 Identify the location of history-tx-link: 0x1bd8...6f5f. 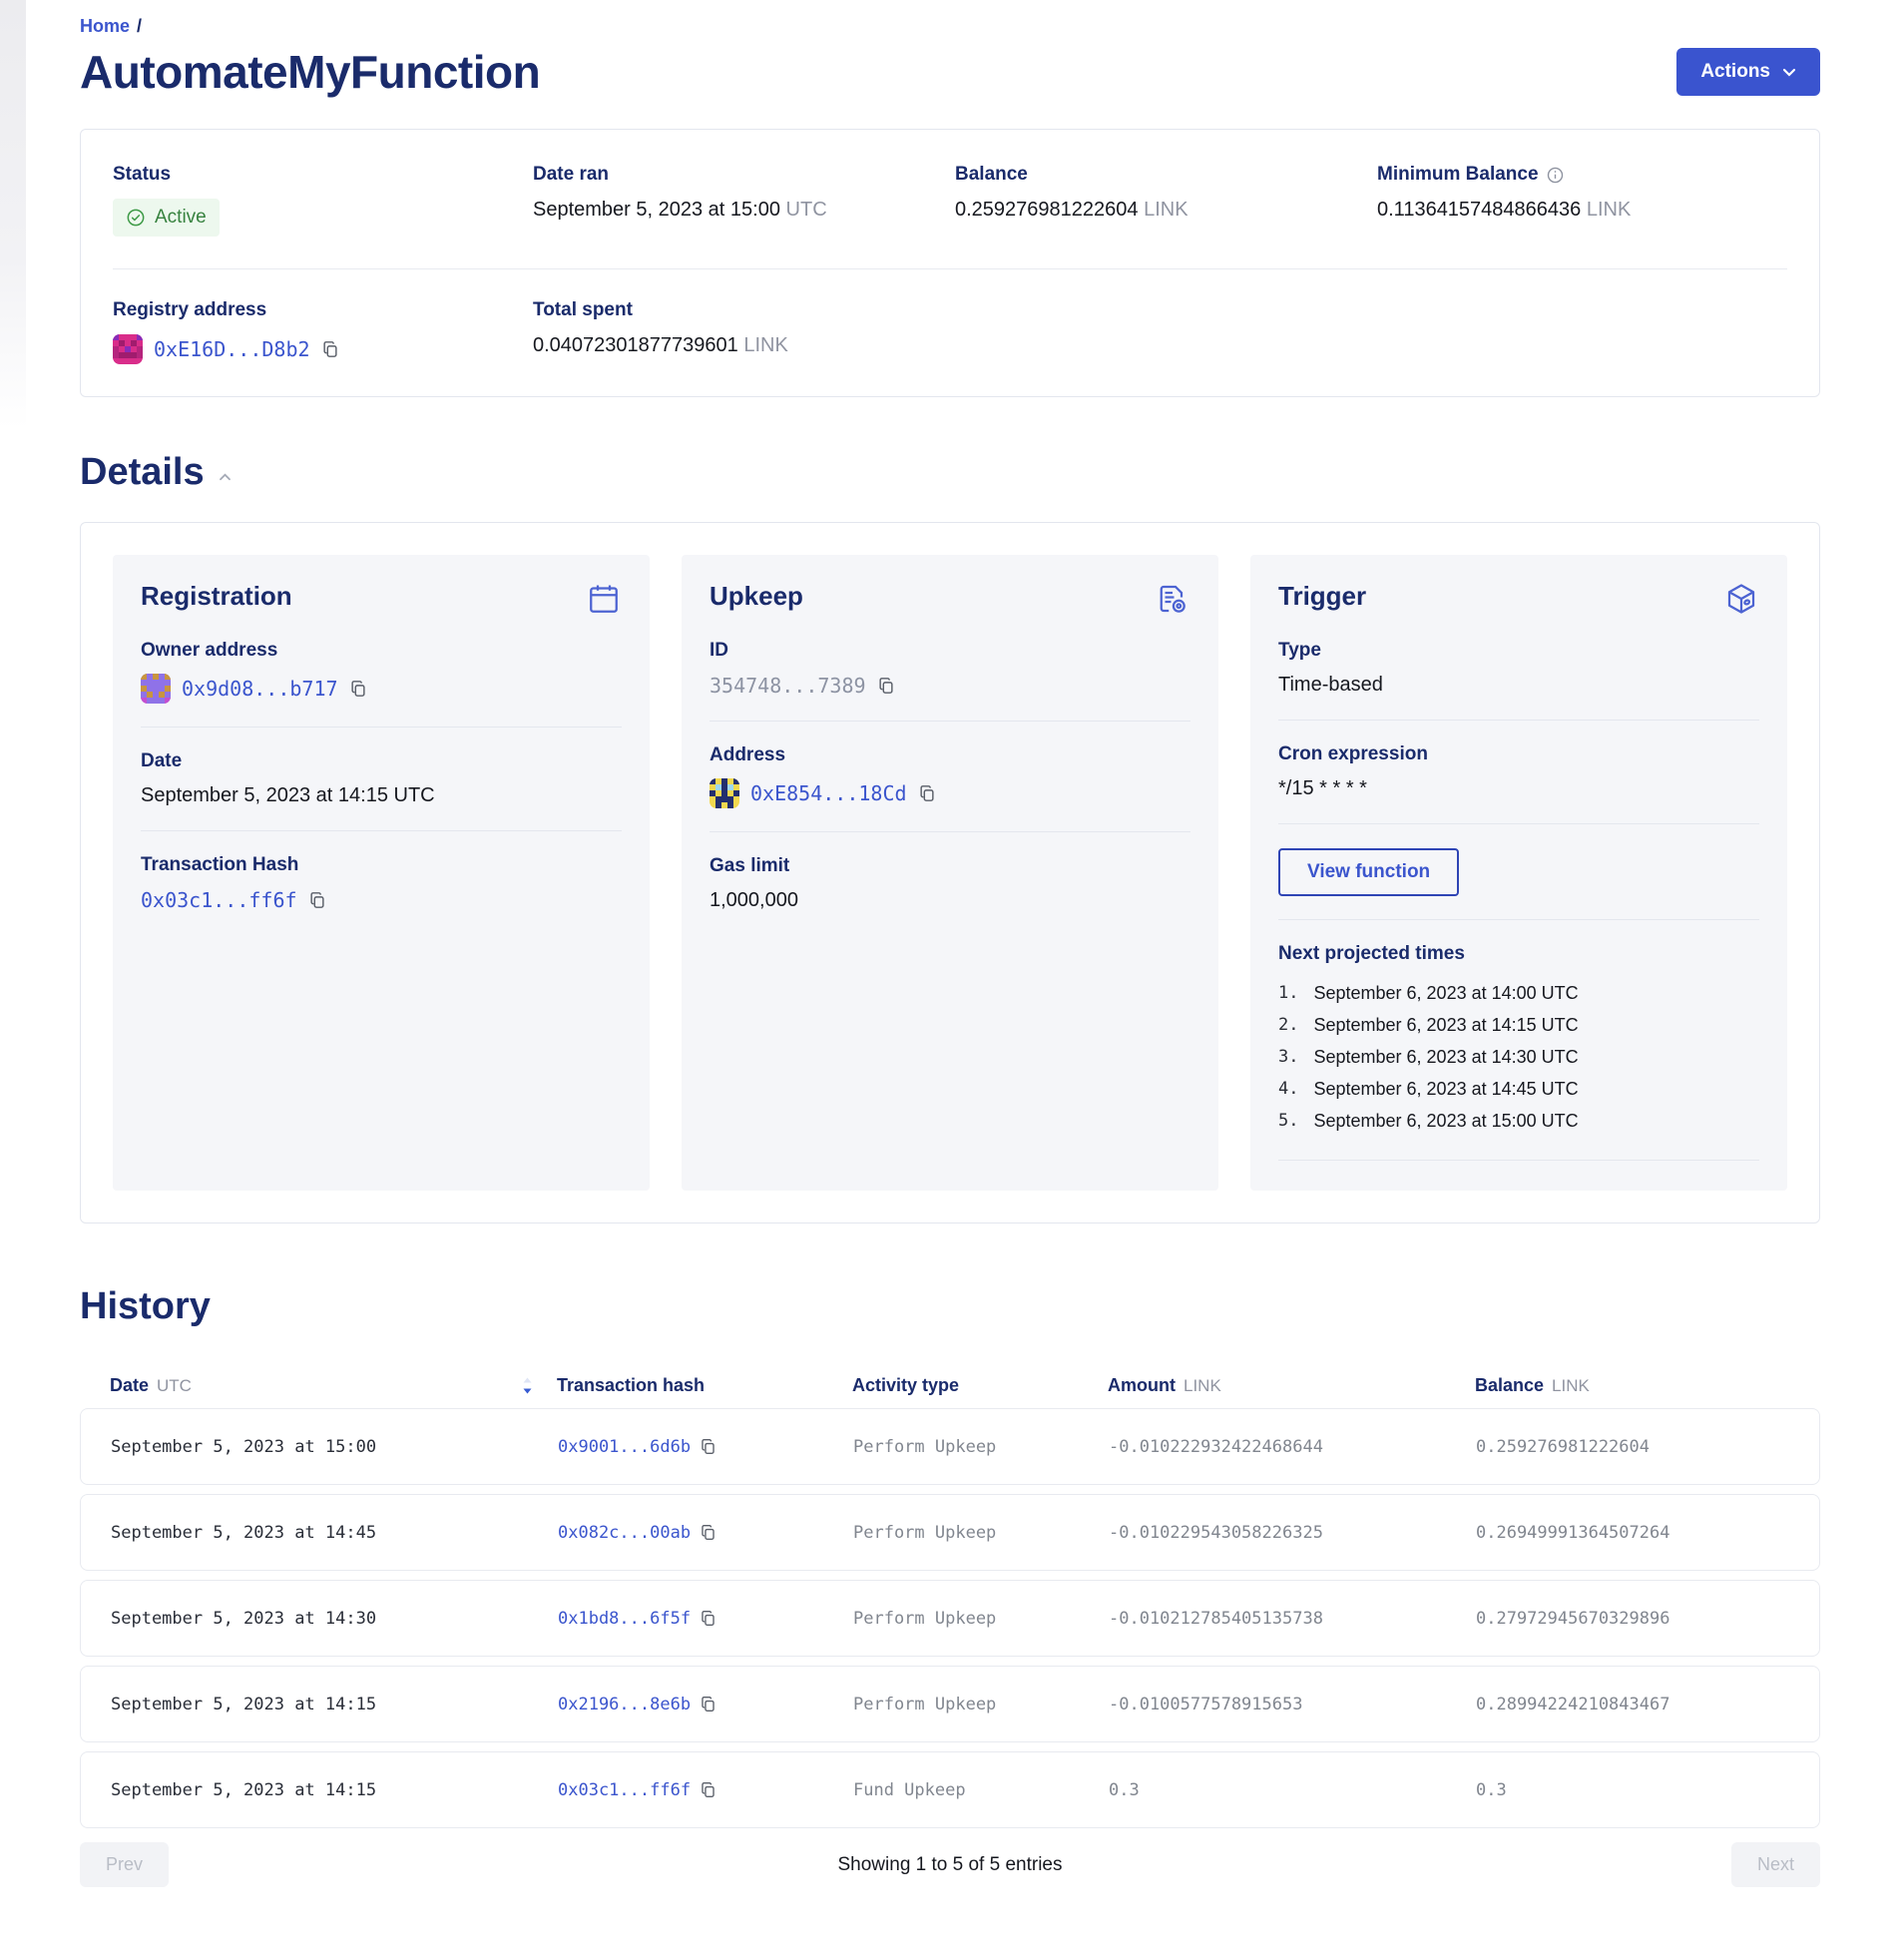
(625, 1618).